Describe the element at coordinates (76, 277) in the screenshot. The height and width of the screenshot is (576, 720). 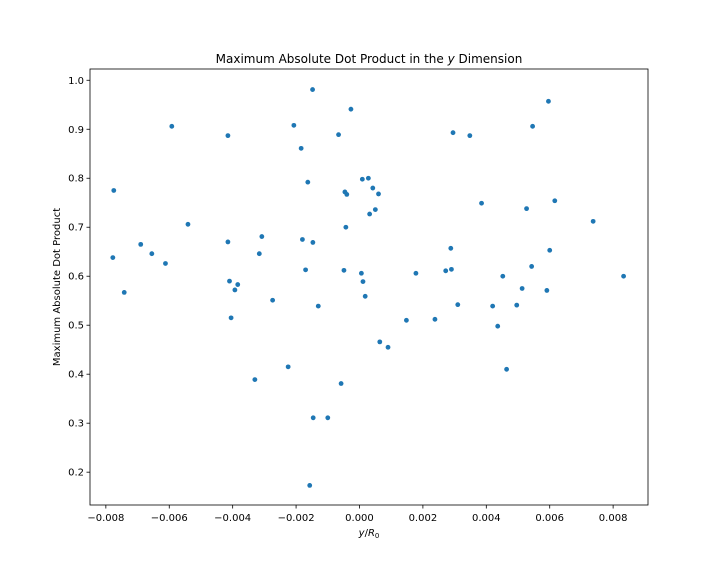
I see `y-tick-label: 0.6` at that location.